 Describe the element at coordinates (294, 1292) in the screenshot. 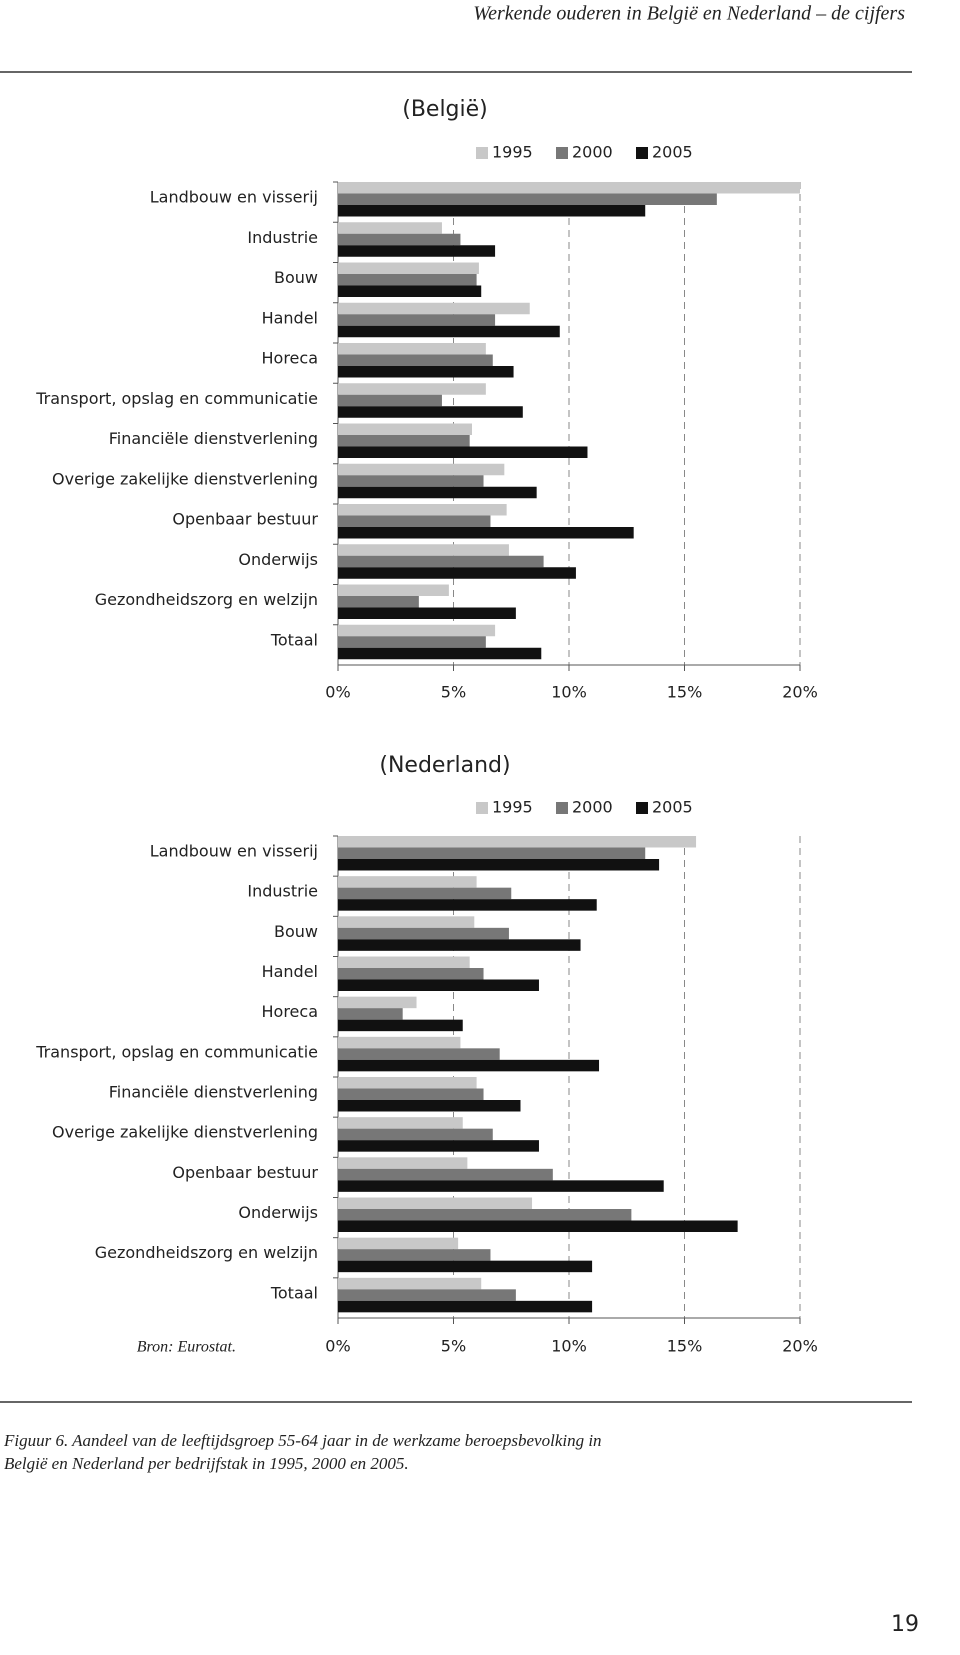

I see `y-tick-label: Totaal` at that location.